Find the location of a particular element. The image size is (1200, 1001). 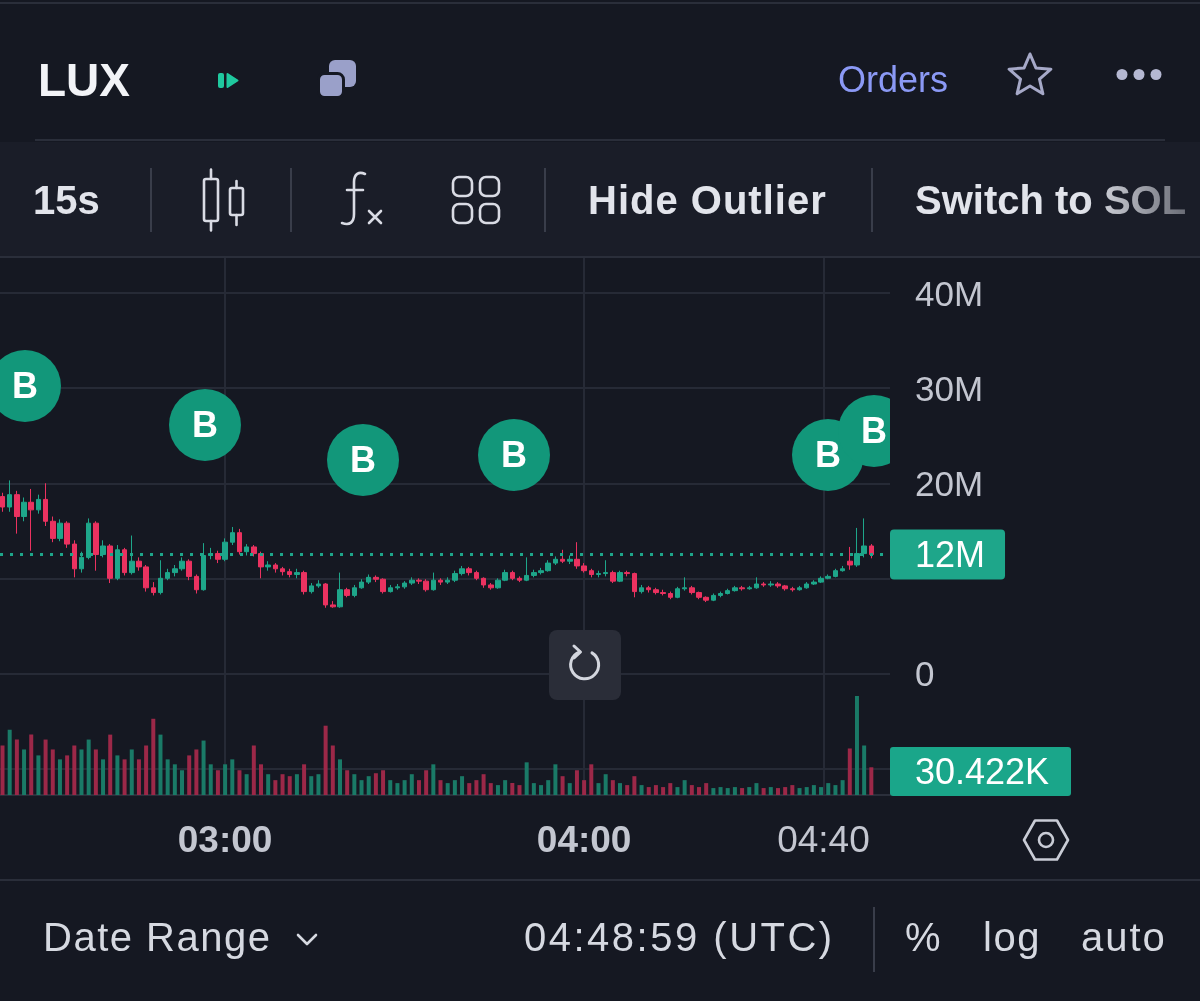

y-tick-label: 40M is located at coordinates (949, 293).